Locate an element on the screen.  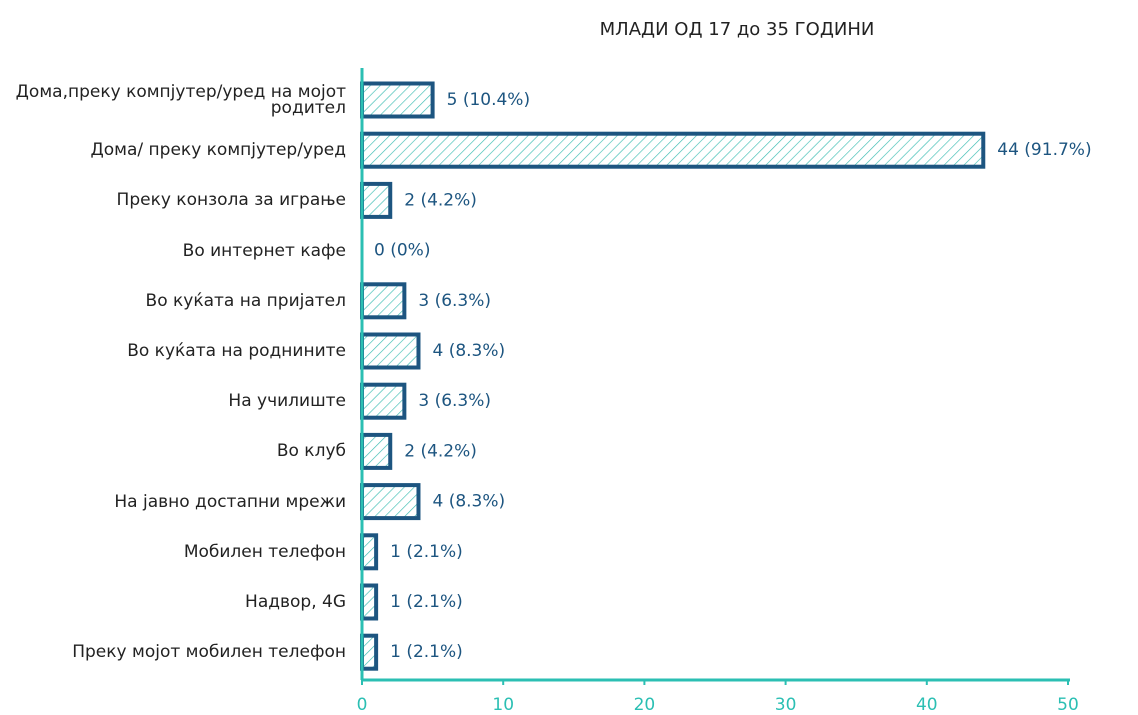
category-label: На јавно достапни мрежи is located at coordinates (230, 501).